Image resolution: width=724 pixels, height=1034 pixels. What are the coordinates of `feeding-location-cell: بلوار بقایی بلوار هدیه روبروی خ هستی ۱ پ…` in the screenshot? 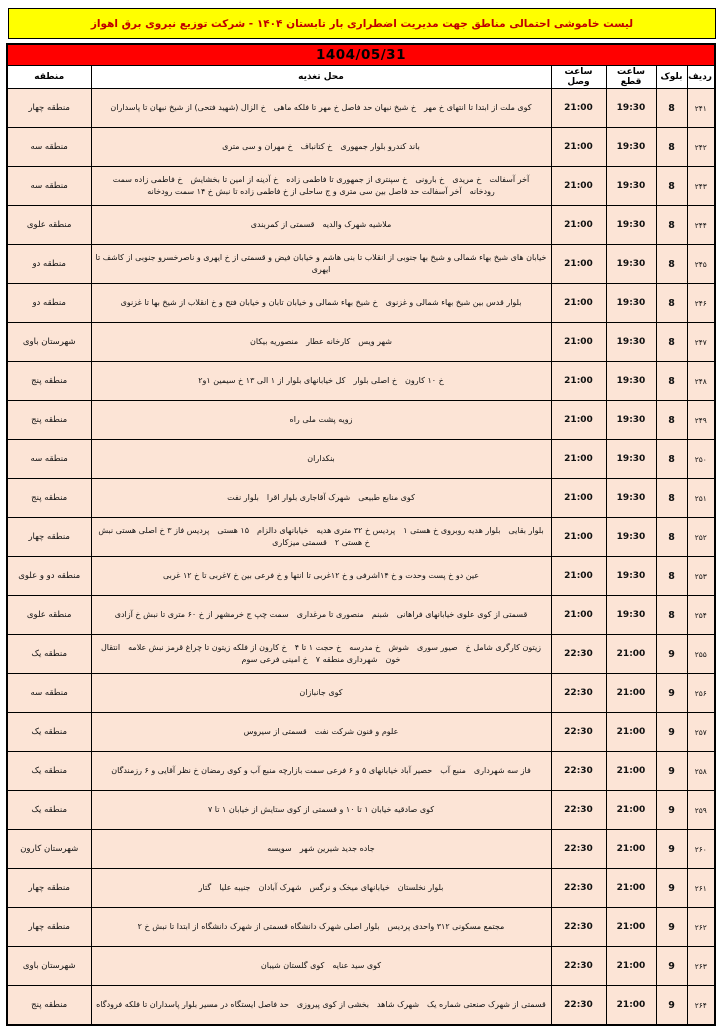 It's located at (321, 537).